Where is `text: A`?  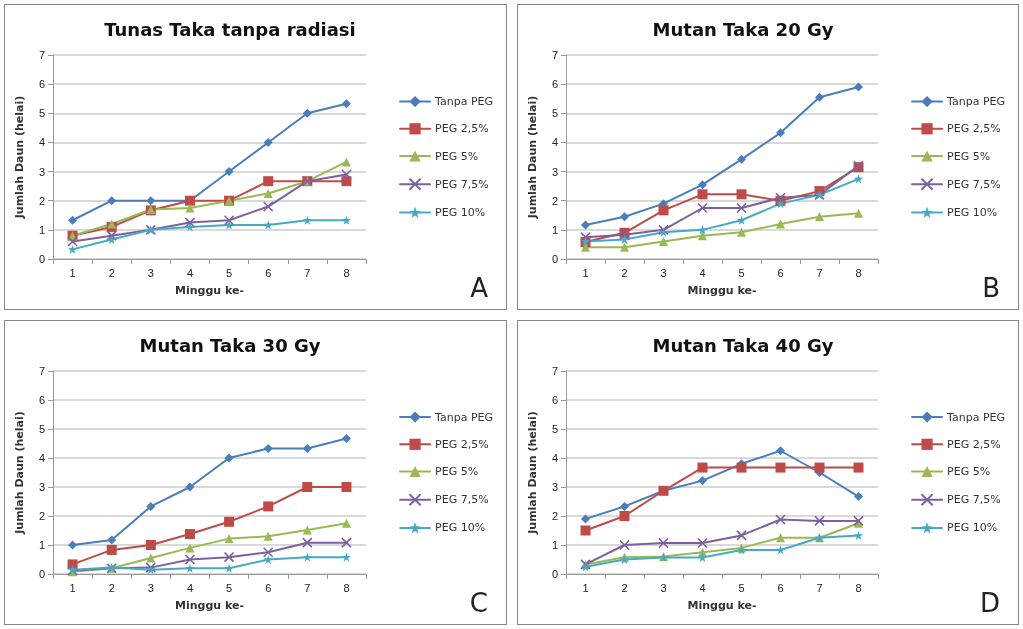
text: A is located at coordinates (479, 288).